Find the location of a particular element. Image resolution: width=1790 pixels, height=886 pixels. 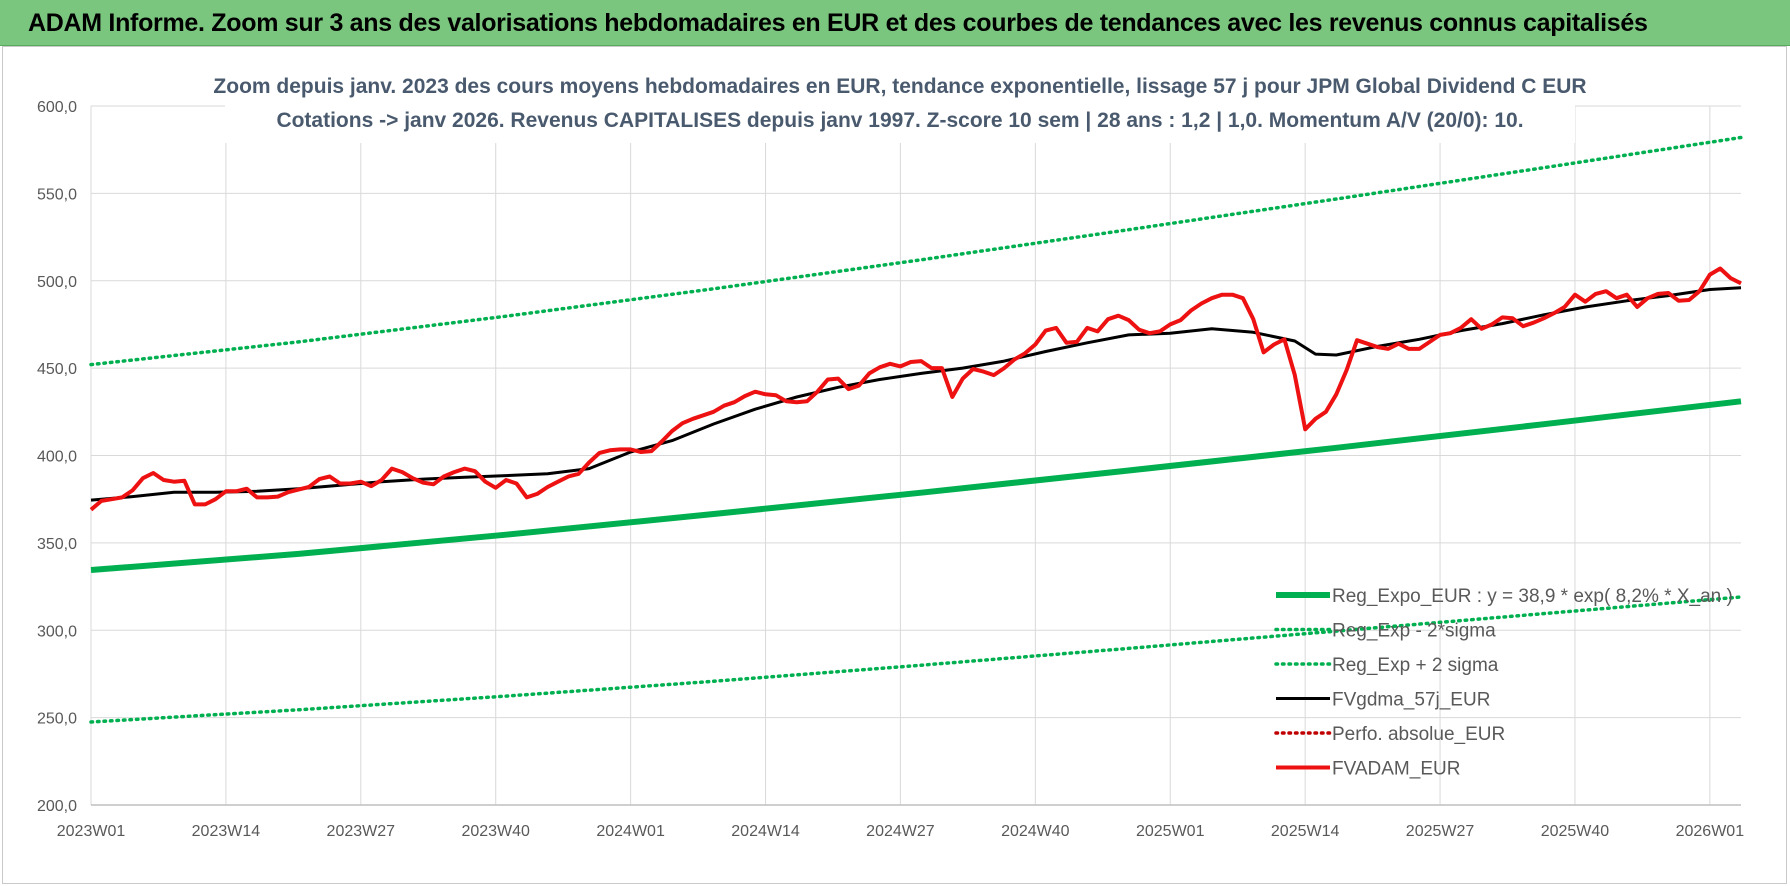

legend-label: FVgdma_57j_EUR is located at coordinates (1411, 700).